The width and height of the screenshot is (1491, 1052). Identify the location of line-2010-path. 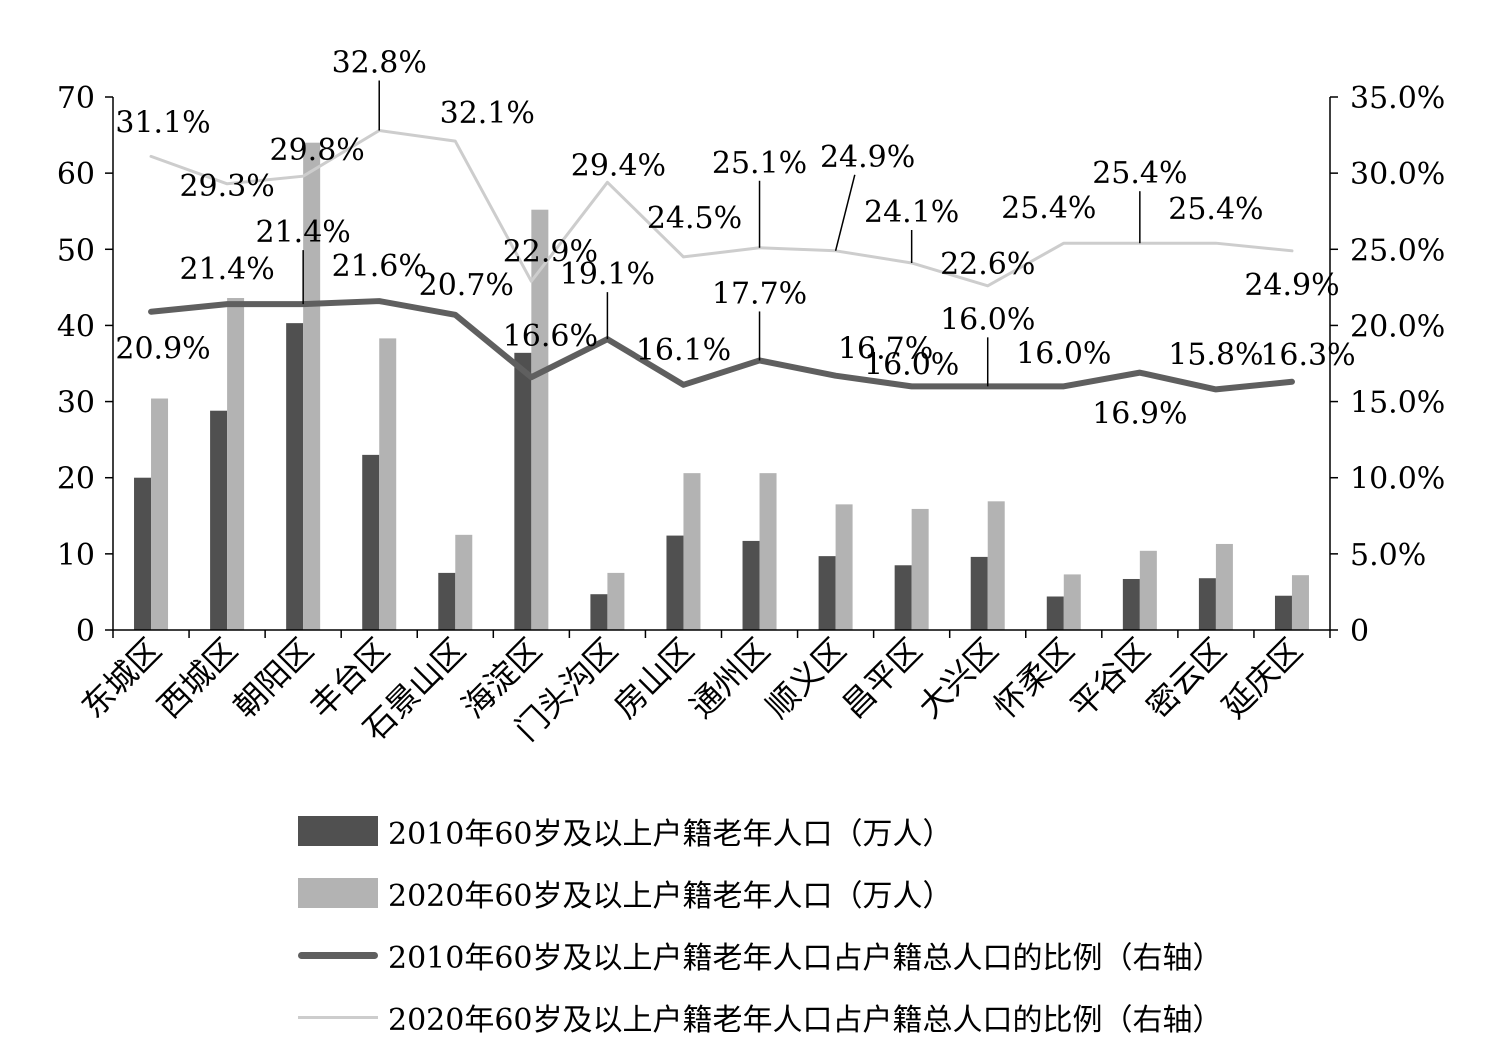
(721, 345).